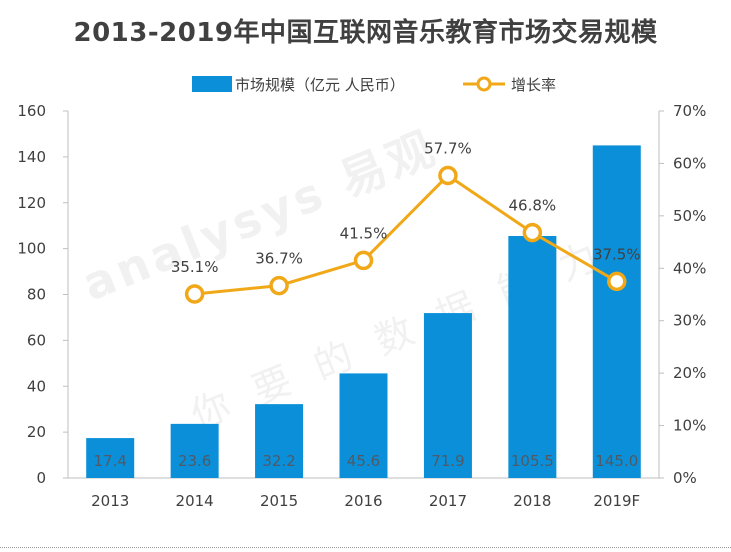 The image size is (731, 552). Describe the element at coordinates (195, 267) in the screenshot. I see `line-value-label: 35.1%` at that location.